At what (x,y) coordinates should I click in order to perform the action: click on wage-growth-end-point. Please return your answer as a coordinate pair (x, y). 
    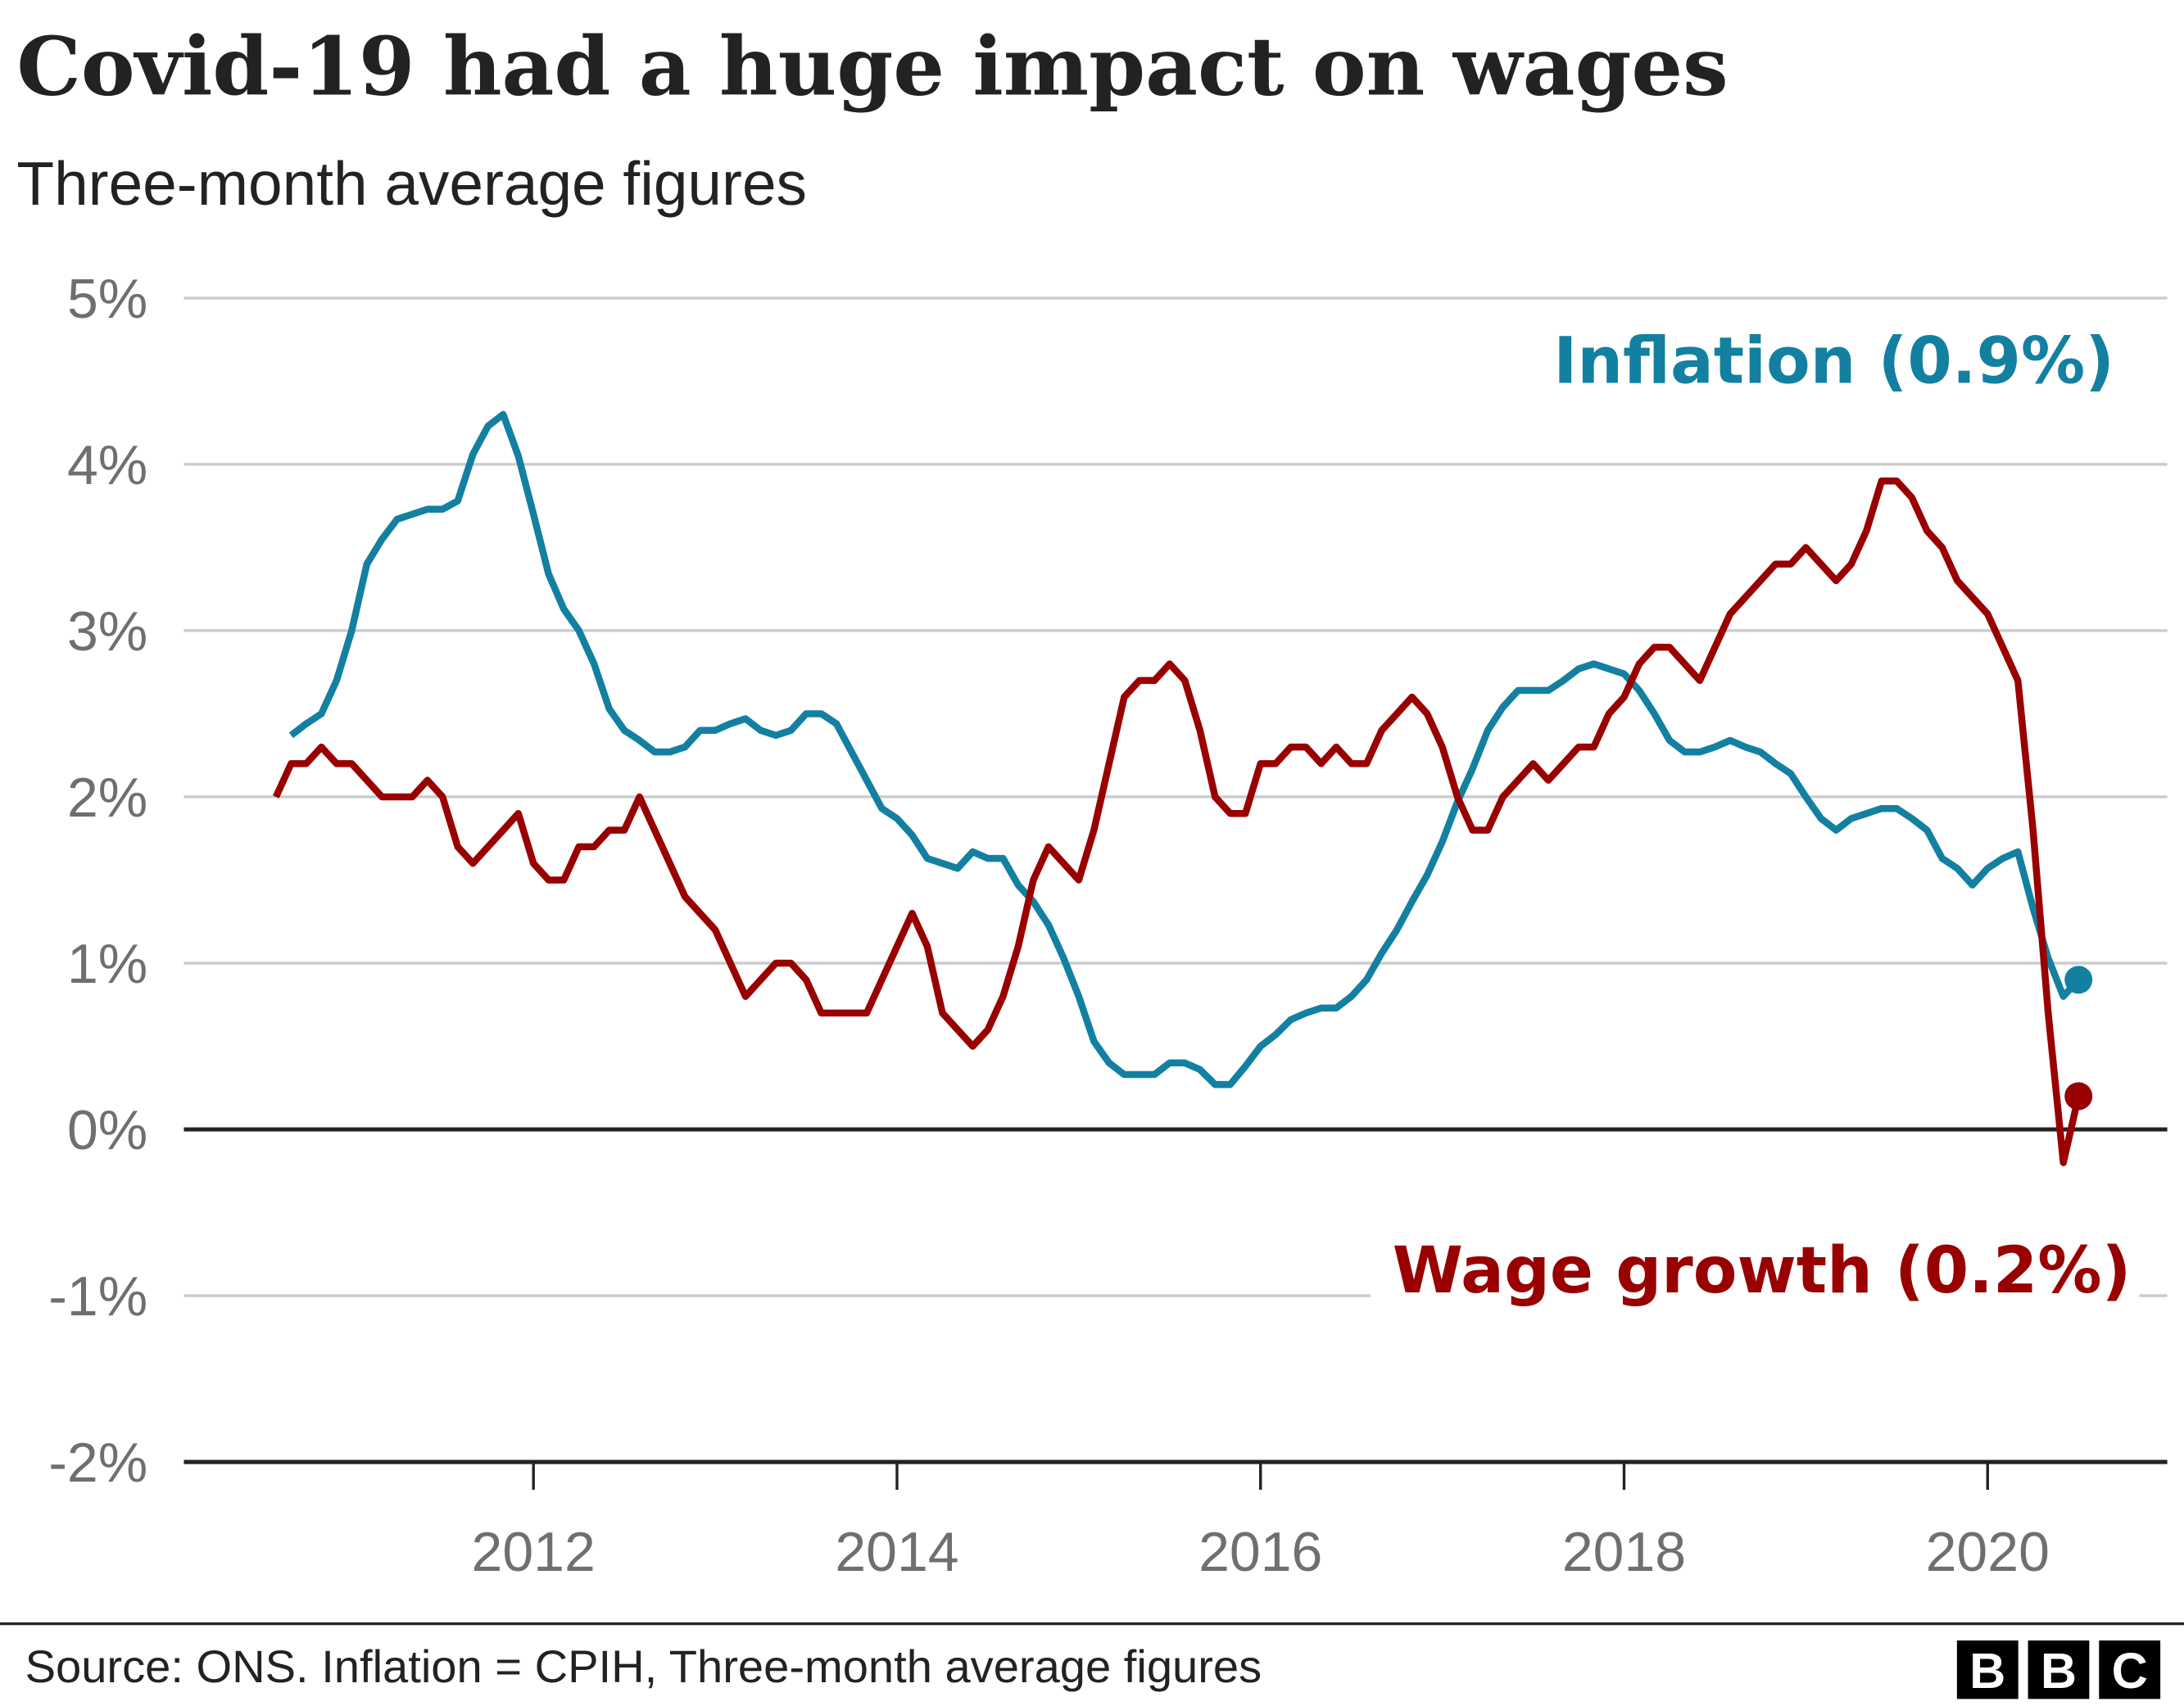
    Looking at the image, I should click on (2078, 1096).